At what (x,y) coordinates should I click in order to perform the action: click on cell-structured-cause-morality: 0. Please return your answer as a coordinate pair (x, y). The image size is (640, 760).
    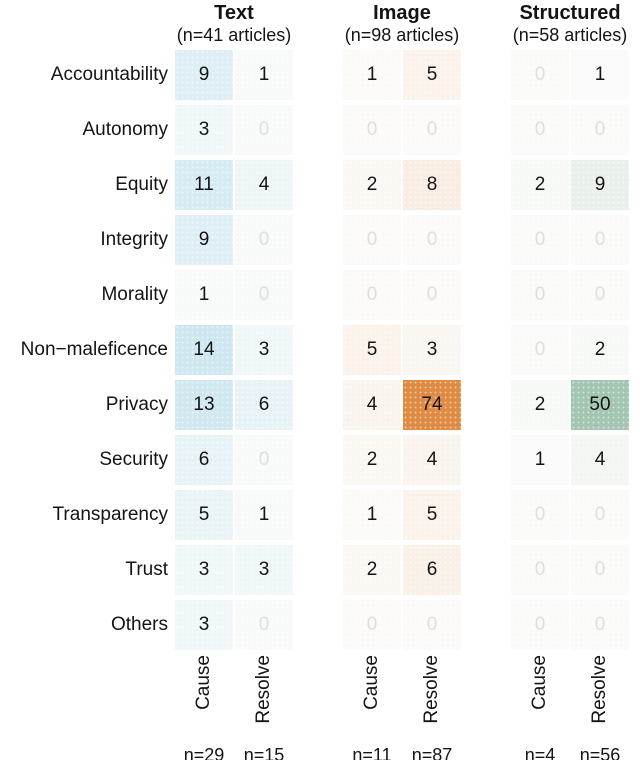
    Looking at the image, I should click on (540, 295).